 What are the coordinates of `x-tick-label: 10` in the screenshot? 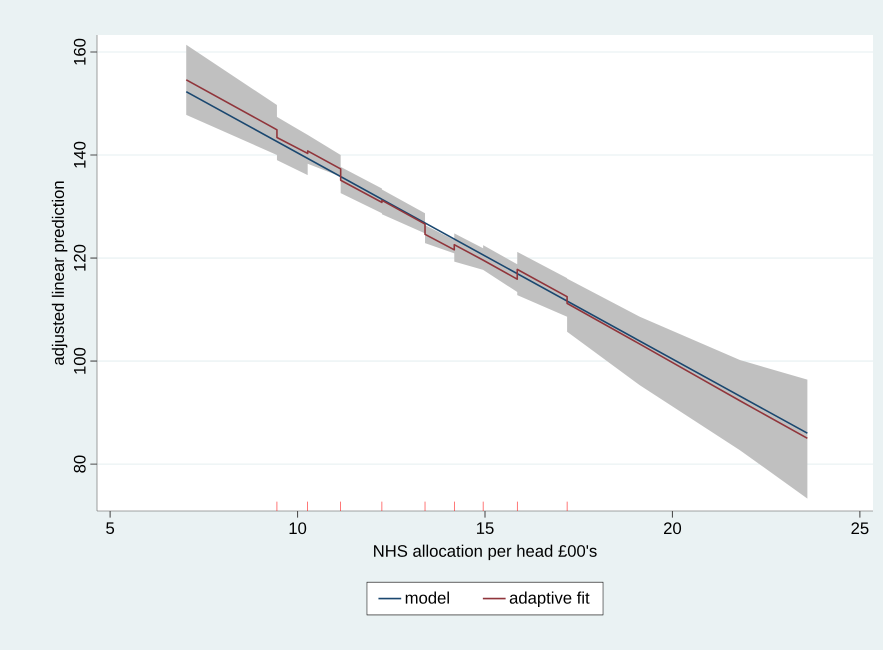 It's located at (298, 528).